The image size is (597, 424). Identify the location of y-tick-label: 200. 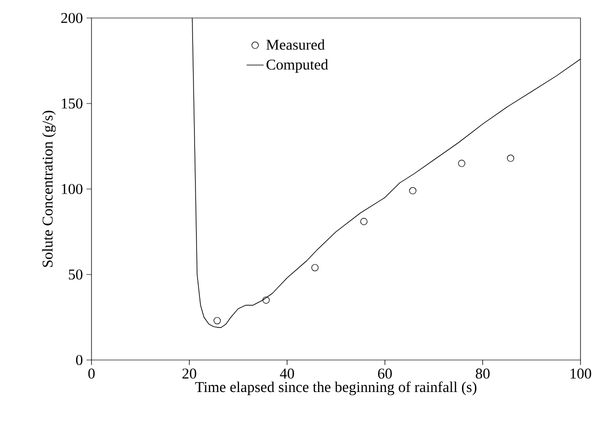
(71, 18).